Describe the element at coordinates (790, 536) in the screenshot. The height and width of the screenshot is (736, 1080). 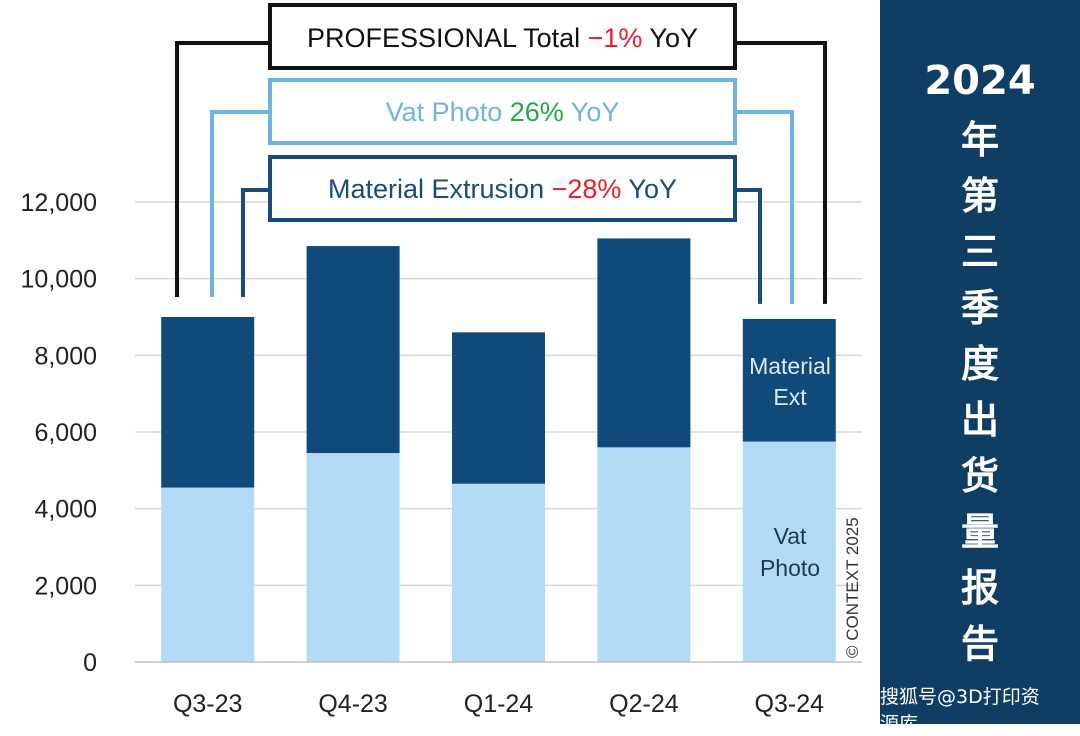
I see `inline-label-vat-line1: Vat` at that location.